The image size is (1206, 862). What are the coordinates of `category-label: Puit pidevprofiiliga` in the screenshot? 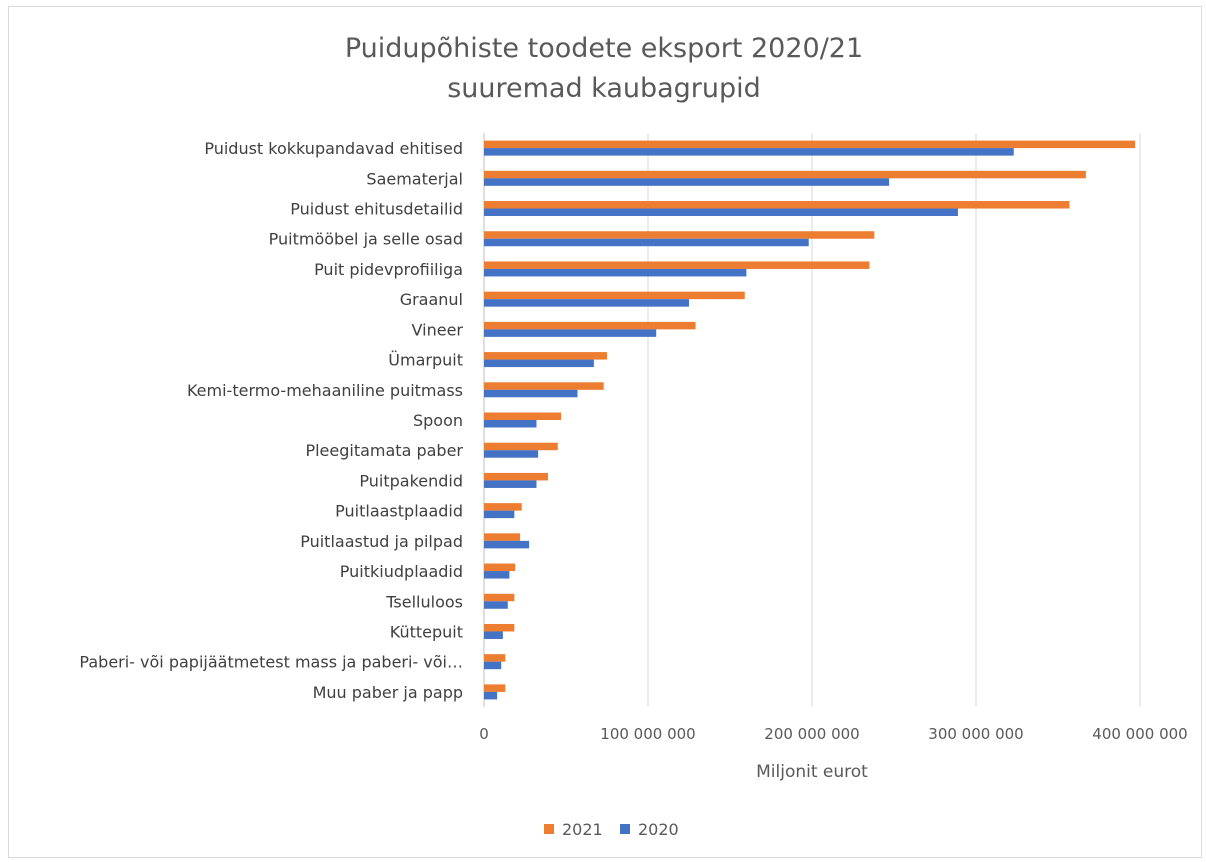 It's located at (388, 269).